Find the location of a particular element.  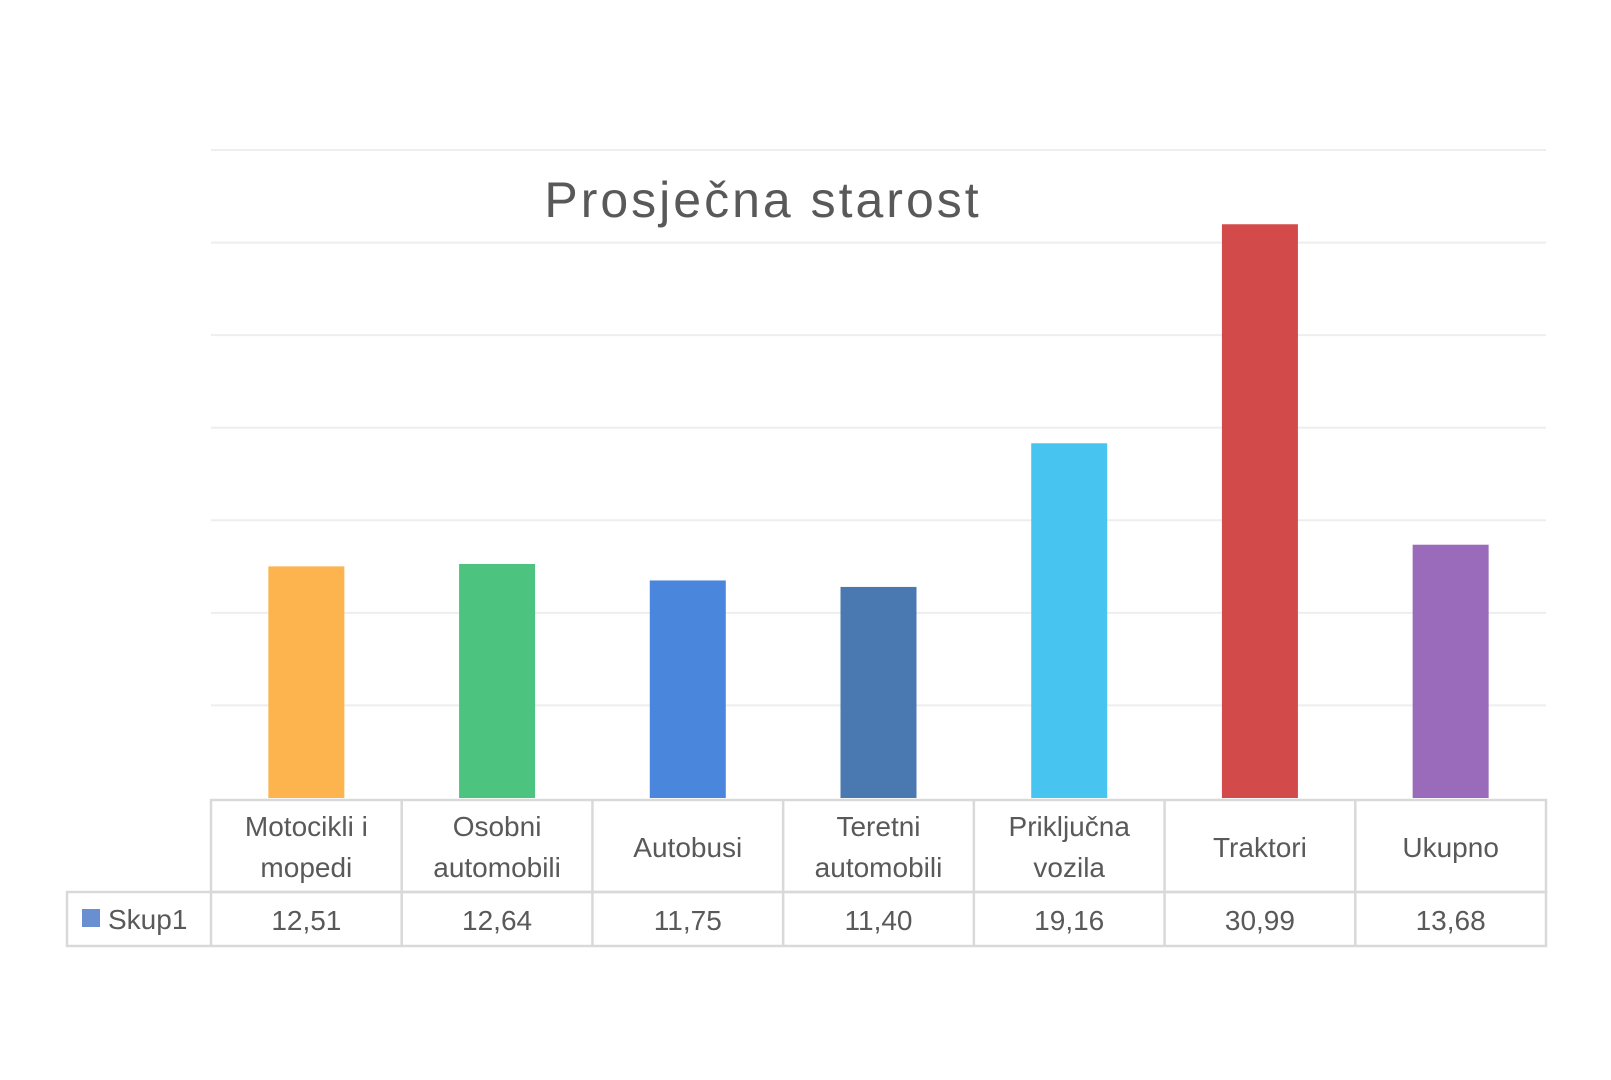

category-label: Autobusi is located at coordinates (687, 847).